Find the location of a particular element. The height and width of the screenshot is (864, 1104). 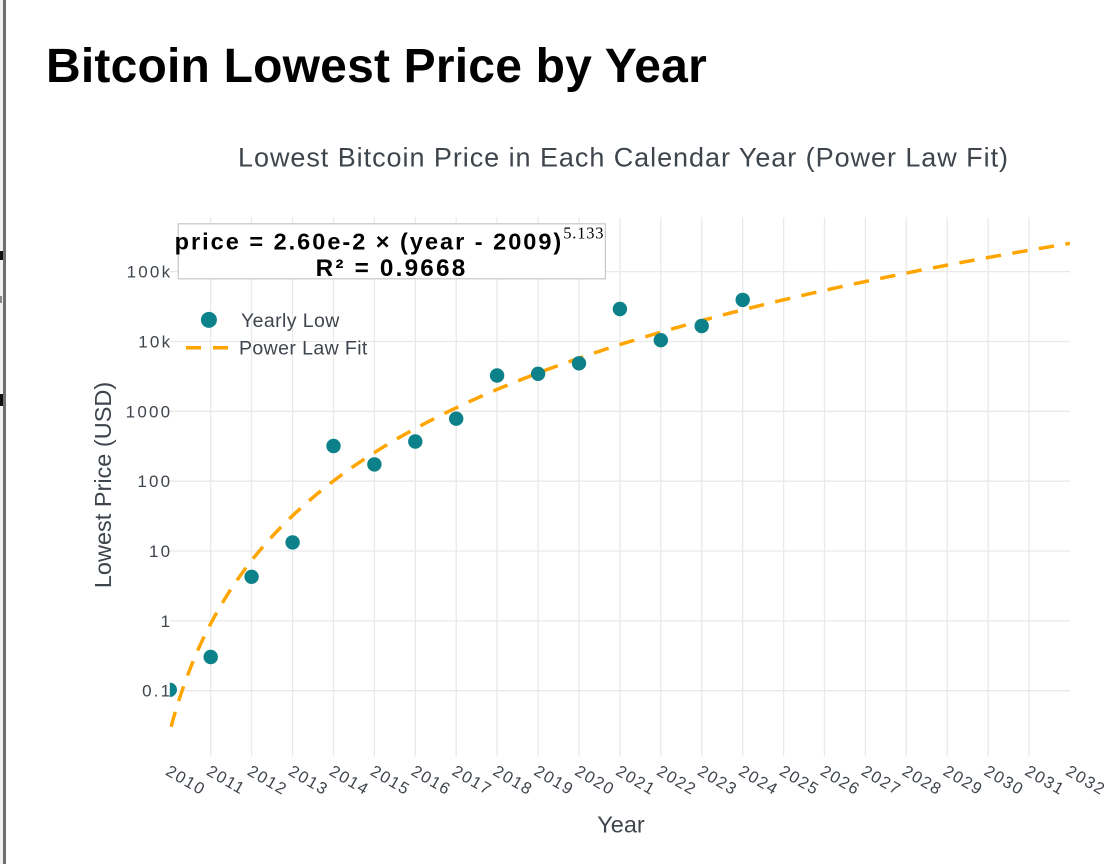

svg-text: 1000 is located at coordinates (149, 411).